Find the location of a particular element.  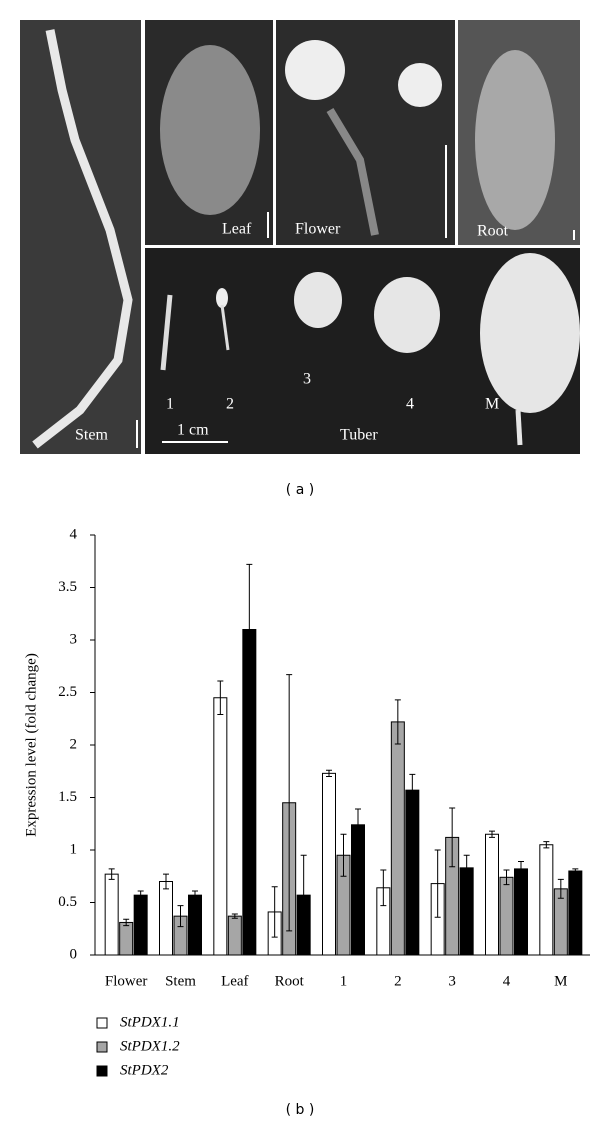

photo-label: 1 cm is located at coordinates (193, 430).